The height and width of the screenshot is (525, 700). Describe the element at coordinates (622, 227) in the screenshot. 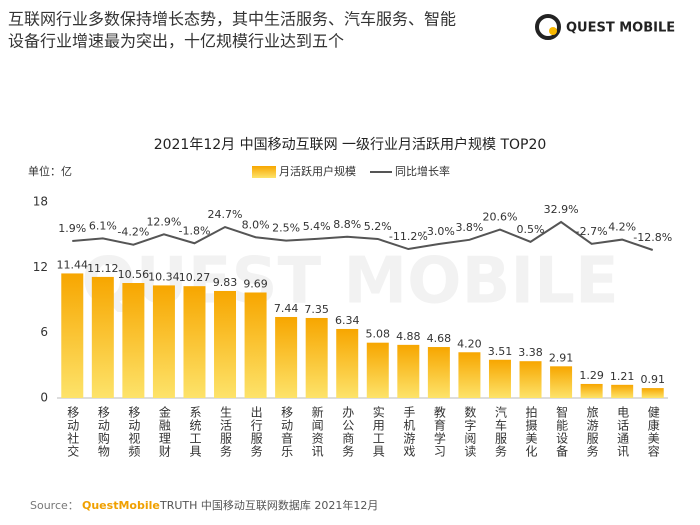

I see `line-value-label: 4.2%` at that location.